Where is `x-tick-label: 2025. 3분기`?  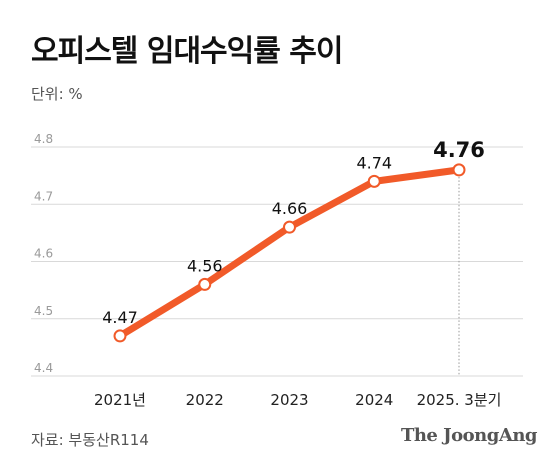 x-tick-label: 2025. 3분기 is located at coordinates (459, 400).